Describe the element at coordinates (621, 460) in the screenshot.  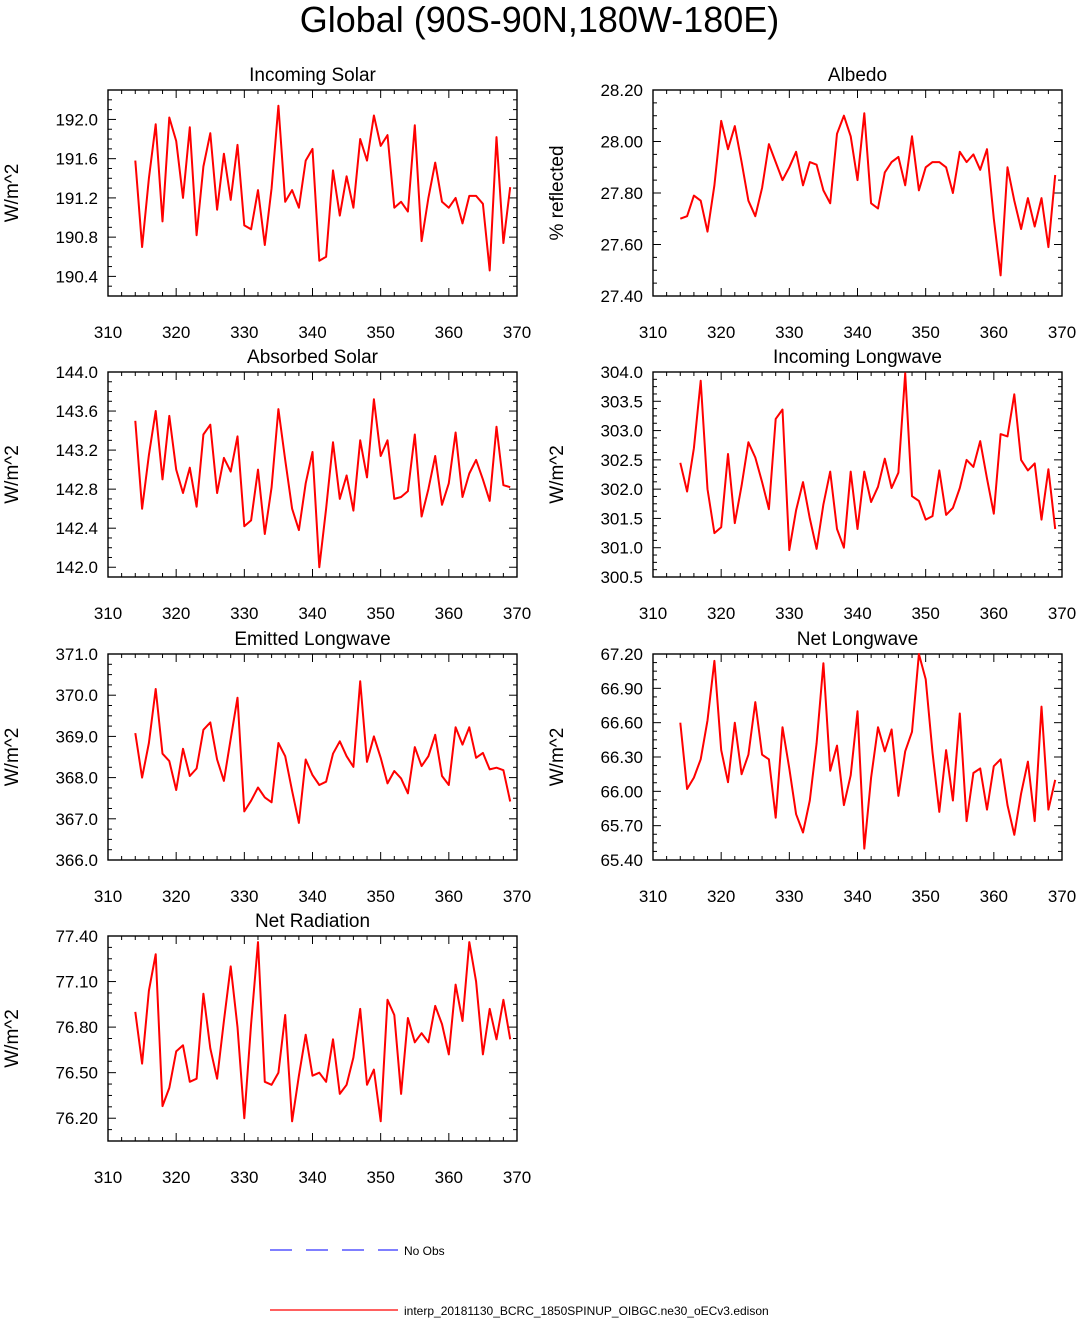
I see `y-tick-label: 302.5` at that location.